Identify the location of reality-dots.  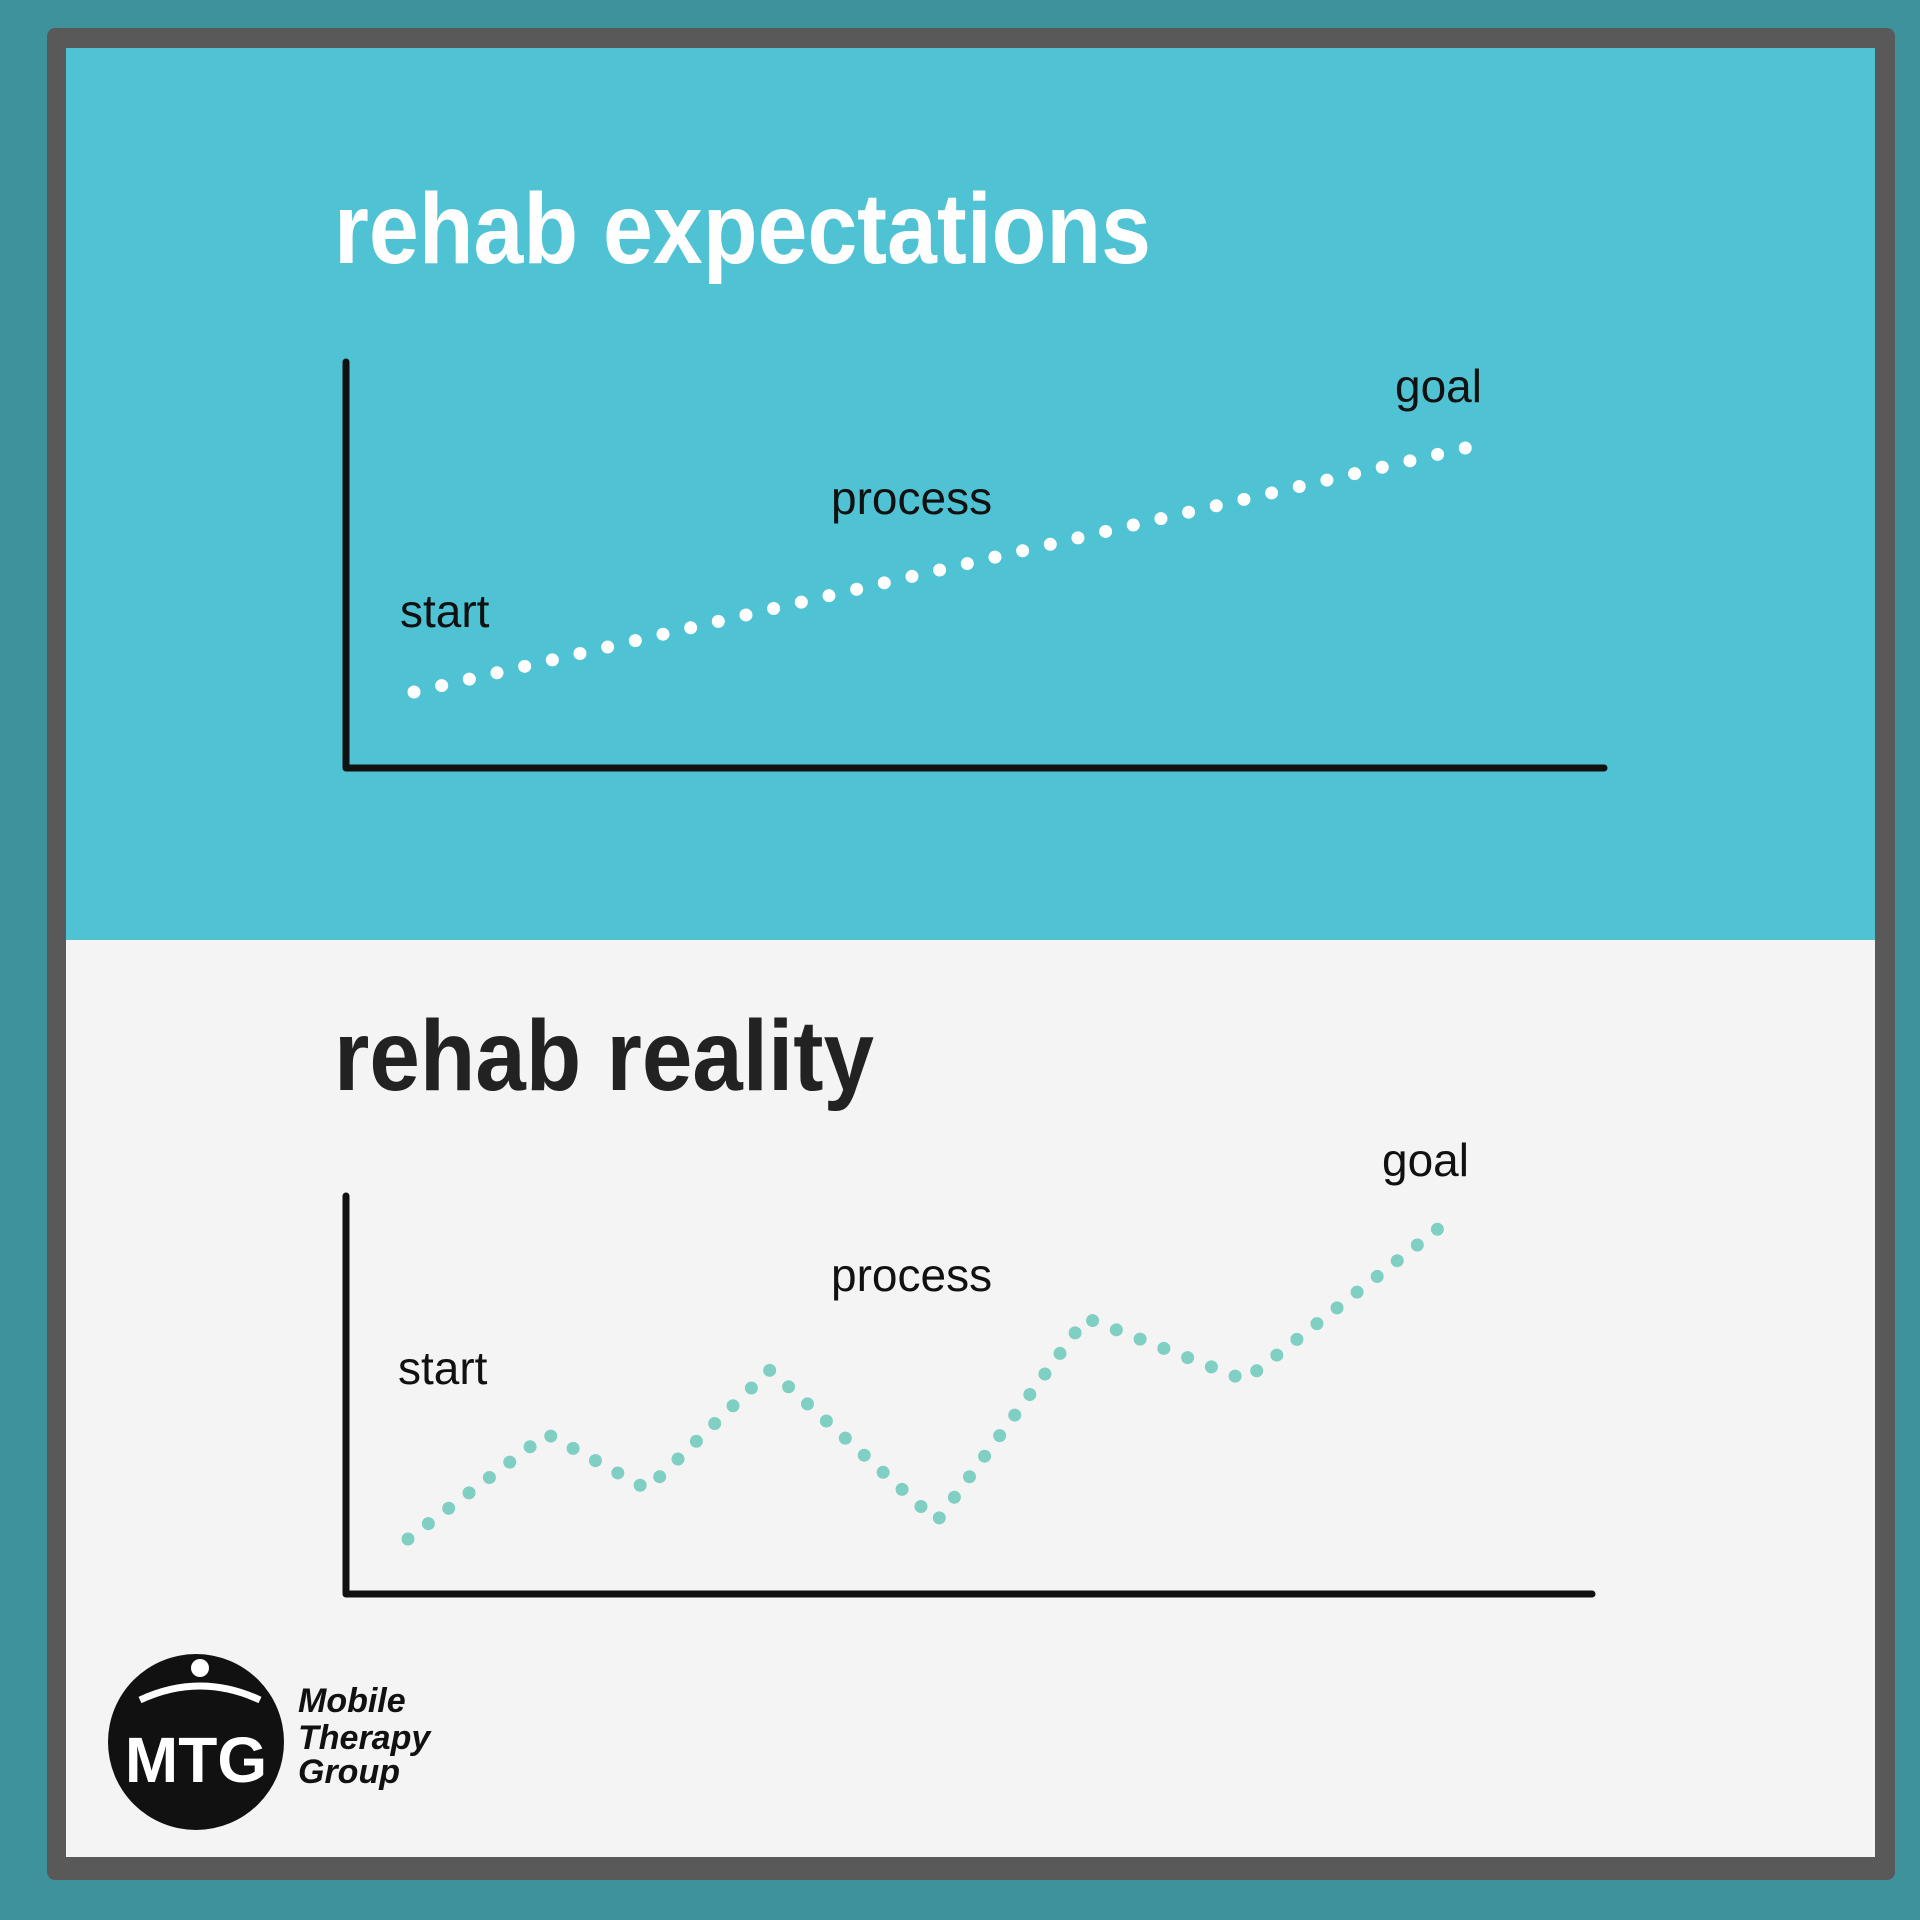
(922, 1384).